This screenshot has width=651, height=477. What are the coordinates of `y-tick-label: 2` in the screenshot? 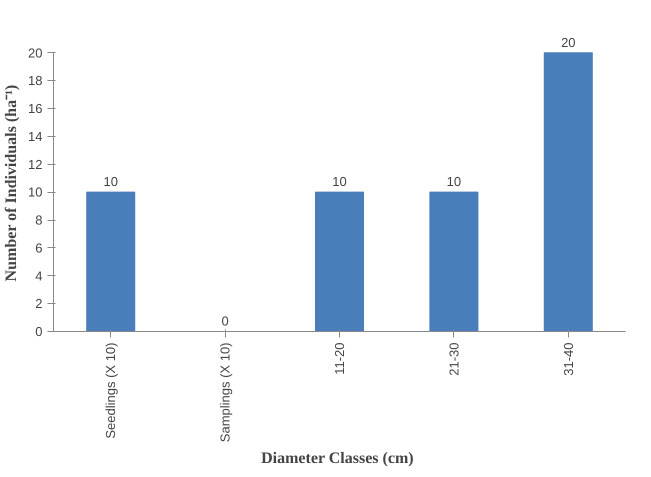 It's located at (39, 304).